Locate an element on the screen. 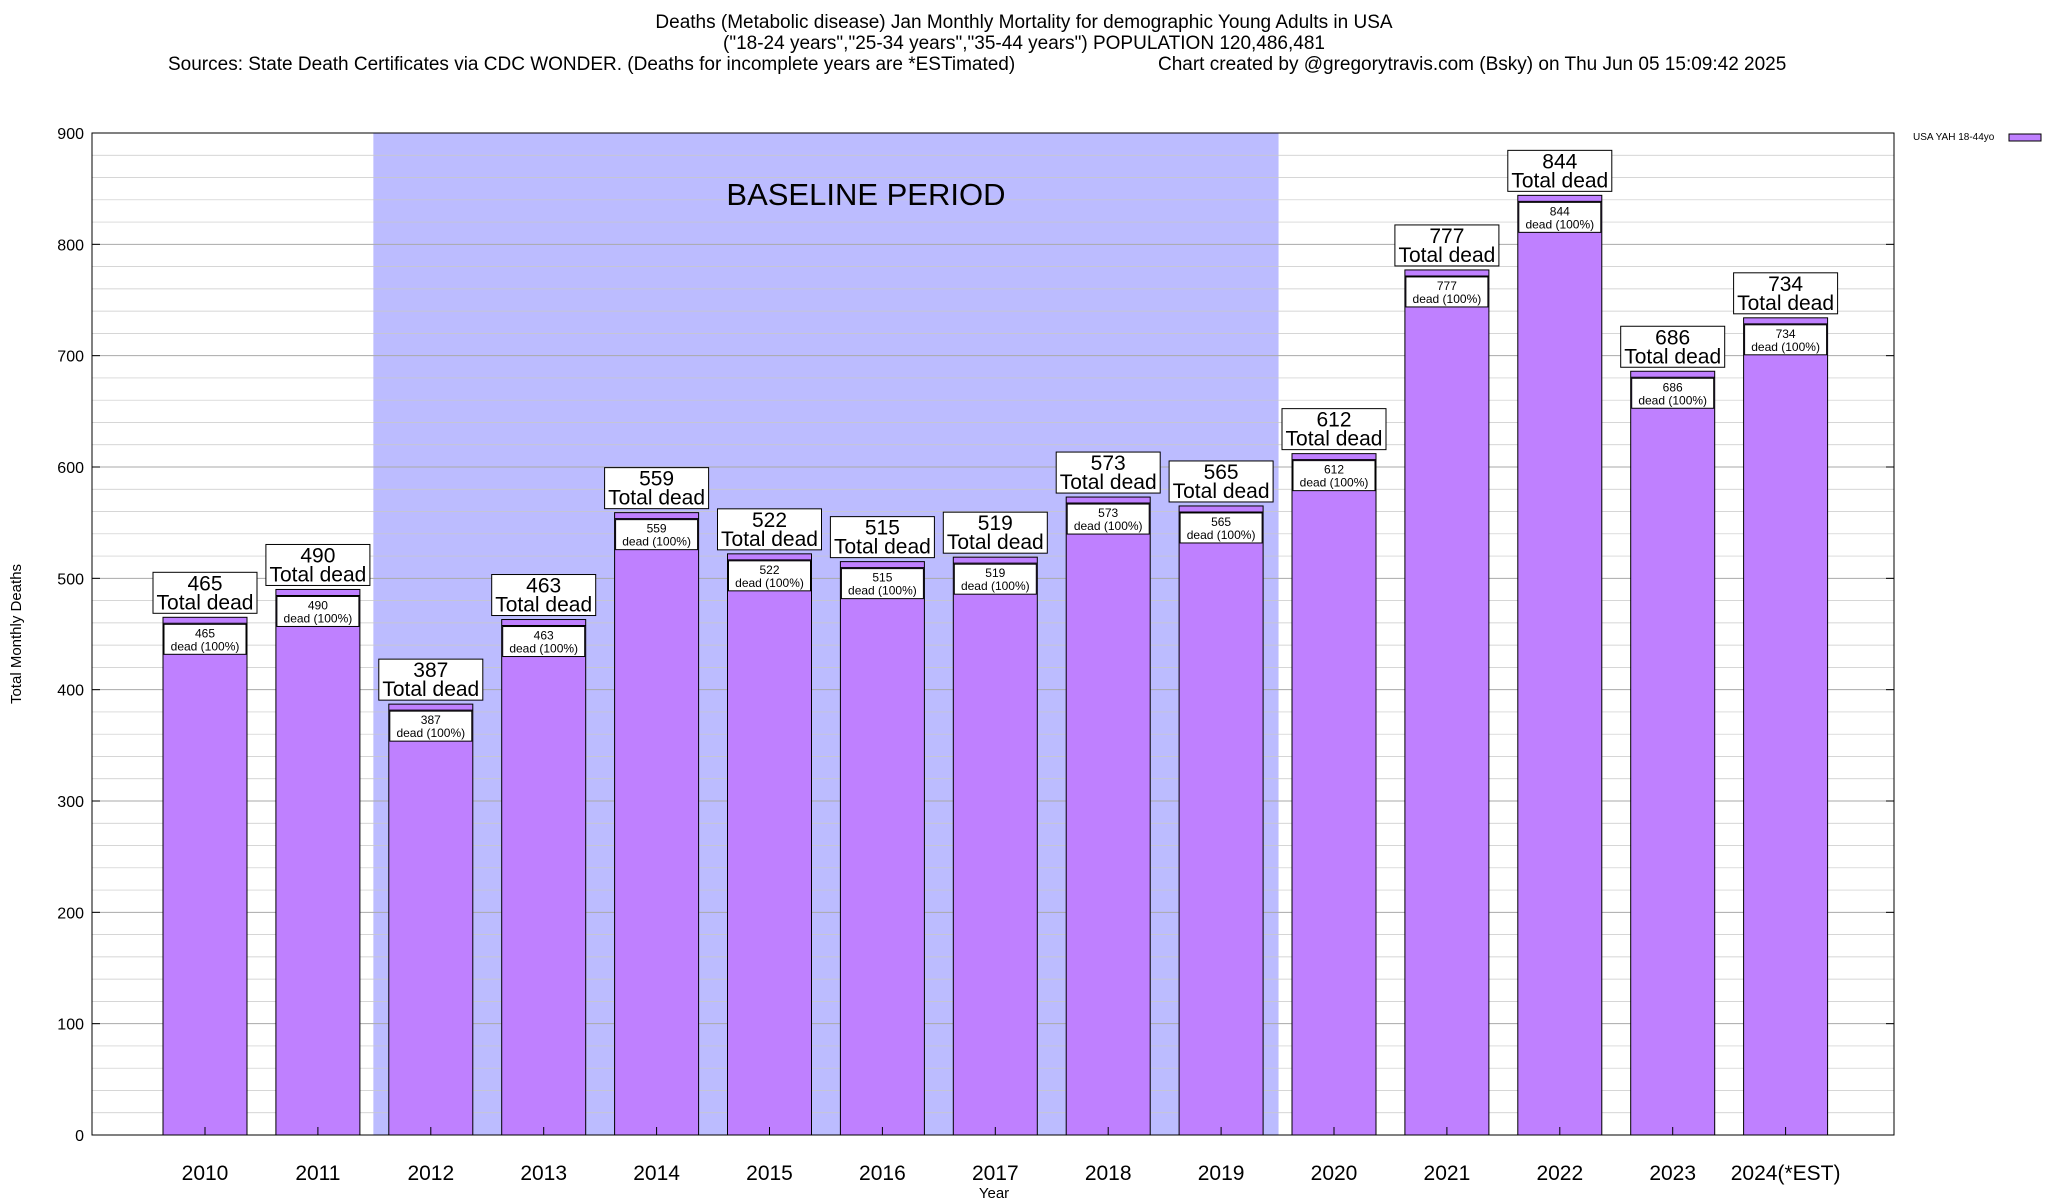  total-label-value: 573 is located at coordinates (1108, 463).